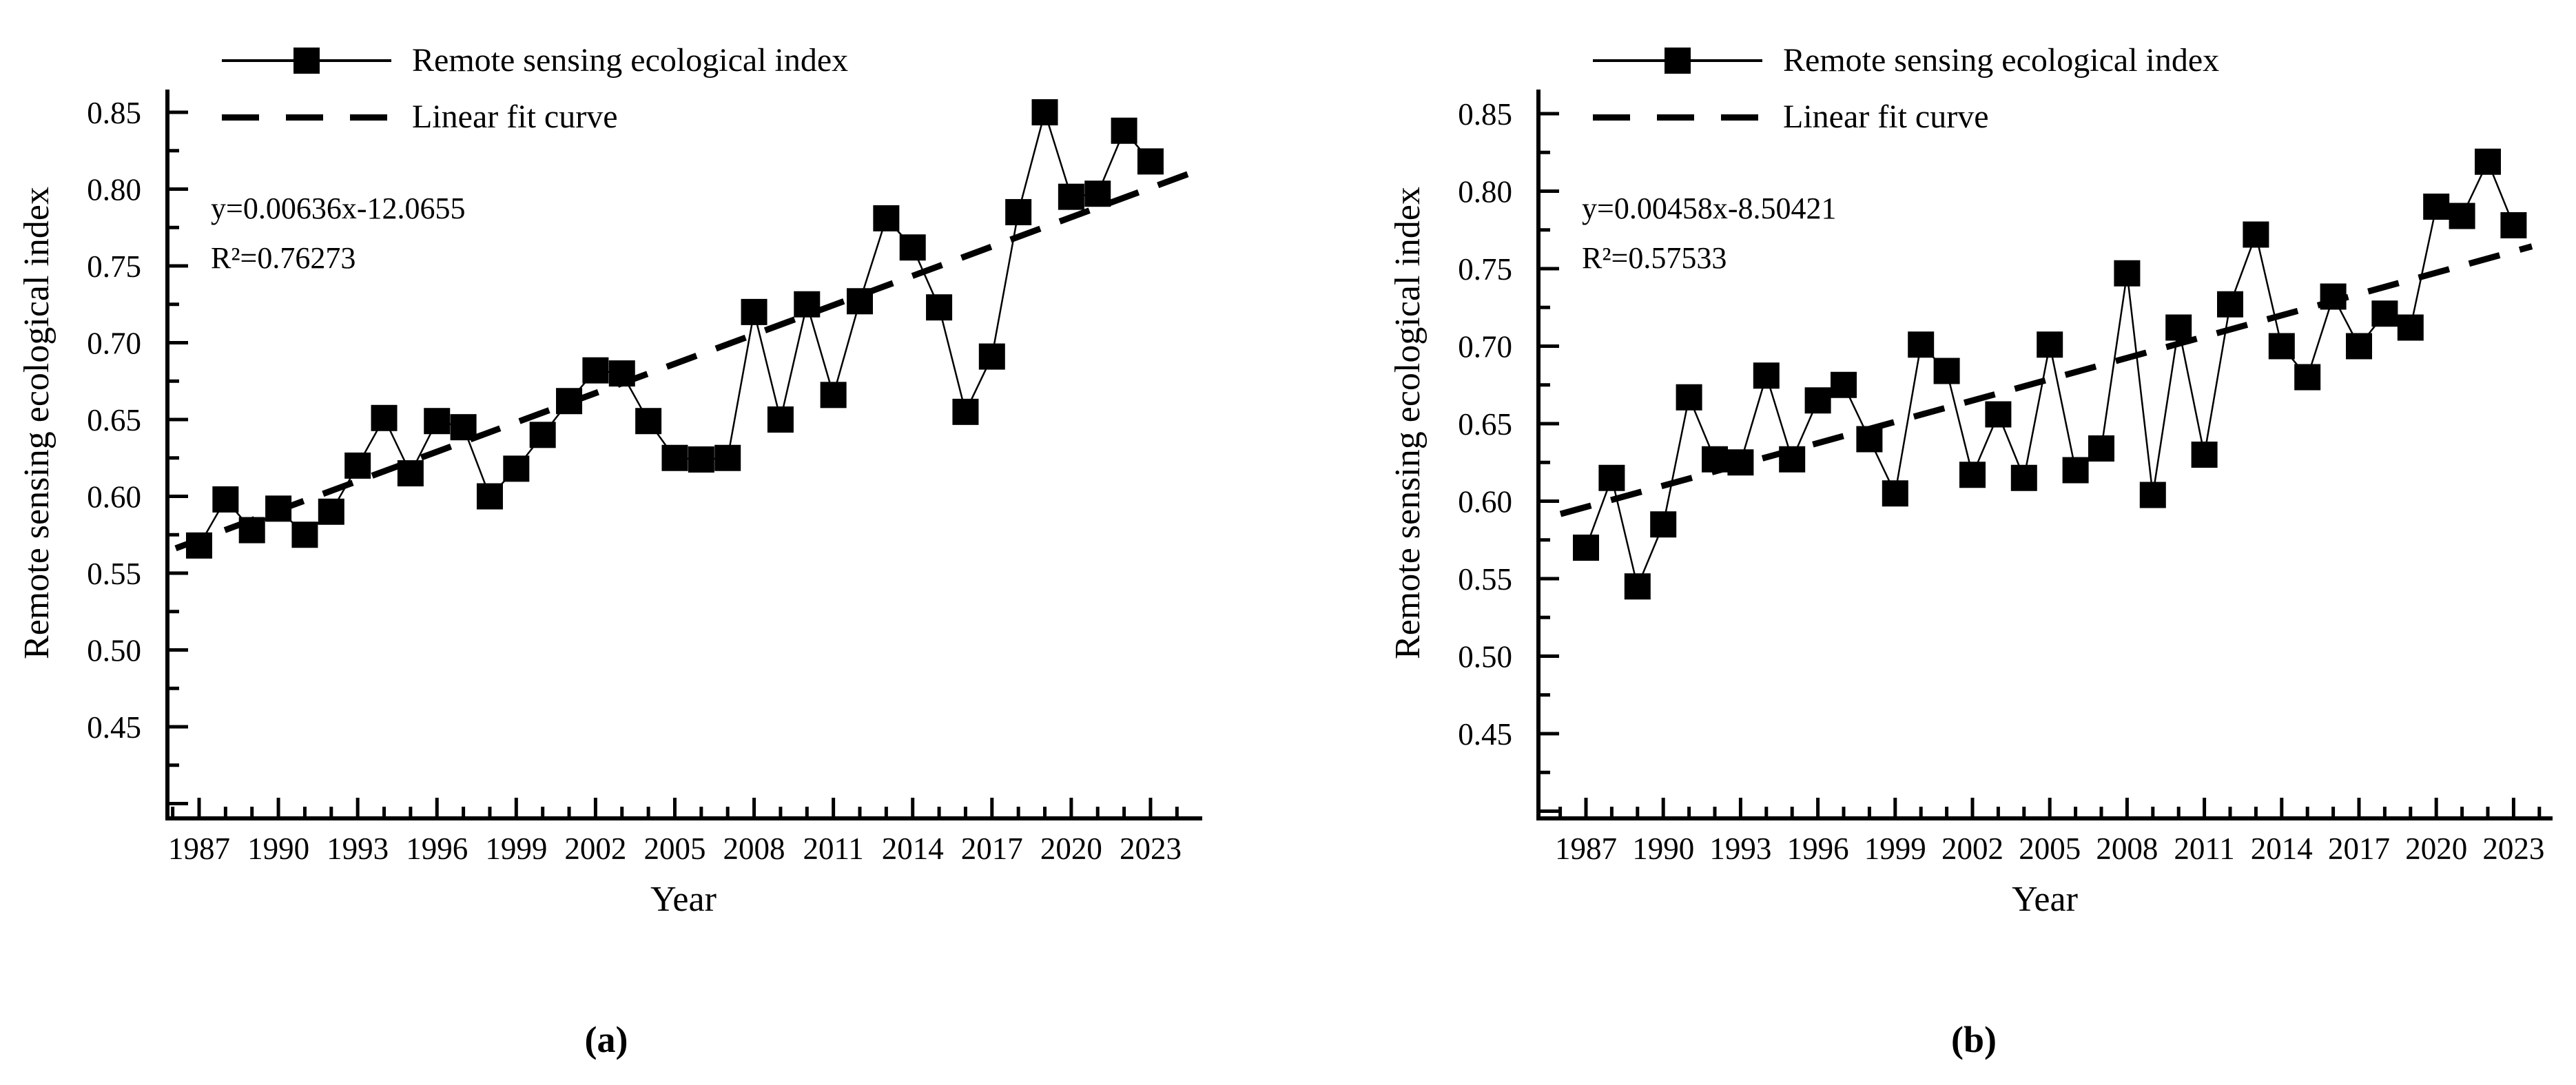  What do you see at coordinates (1886, 117) in the screenshot?
I see `legend-fit-label-b: Linear fit curve` at bounding box center [1886, 117].